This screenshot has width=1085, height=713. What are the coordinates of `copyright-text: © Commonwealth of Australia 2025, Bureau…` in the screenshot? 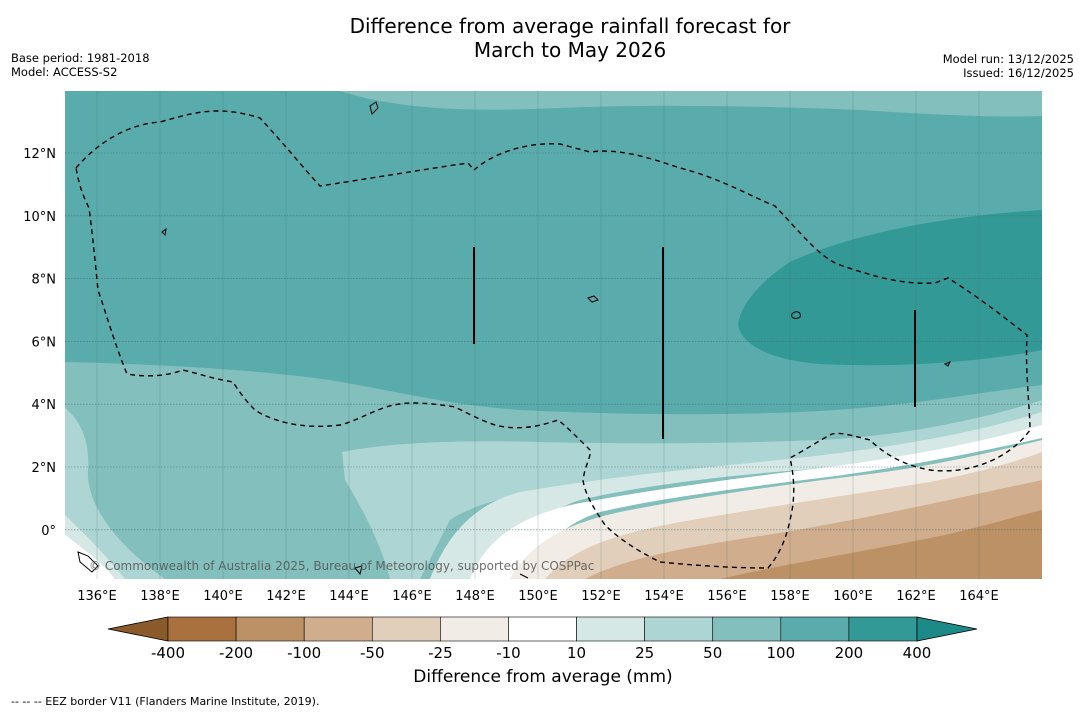 It's located at (341, 566).